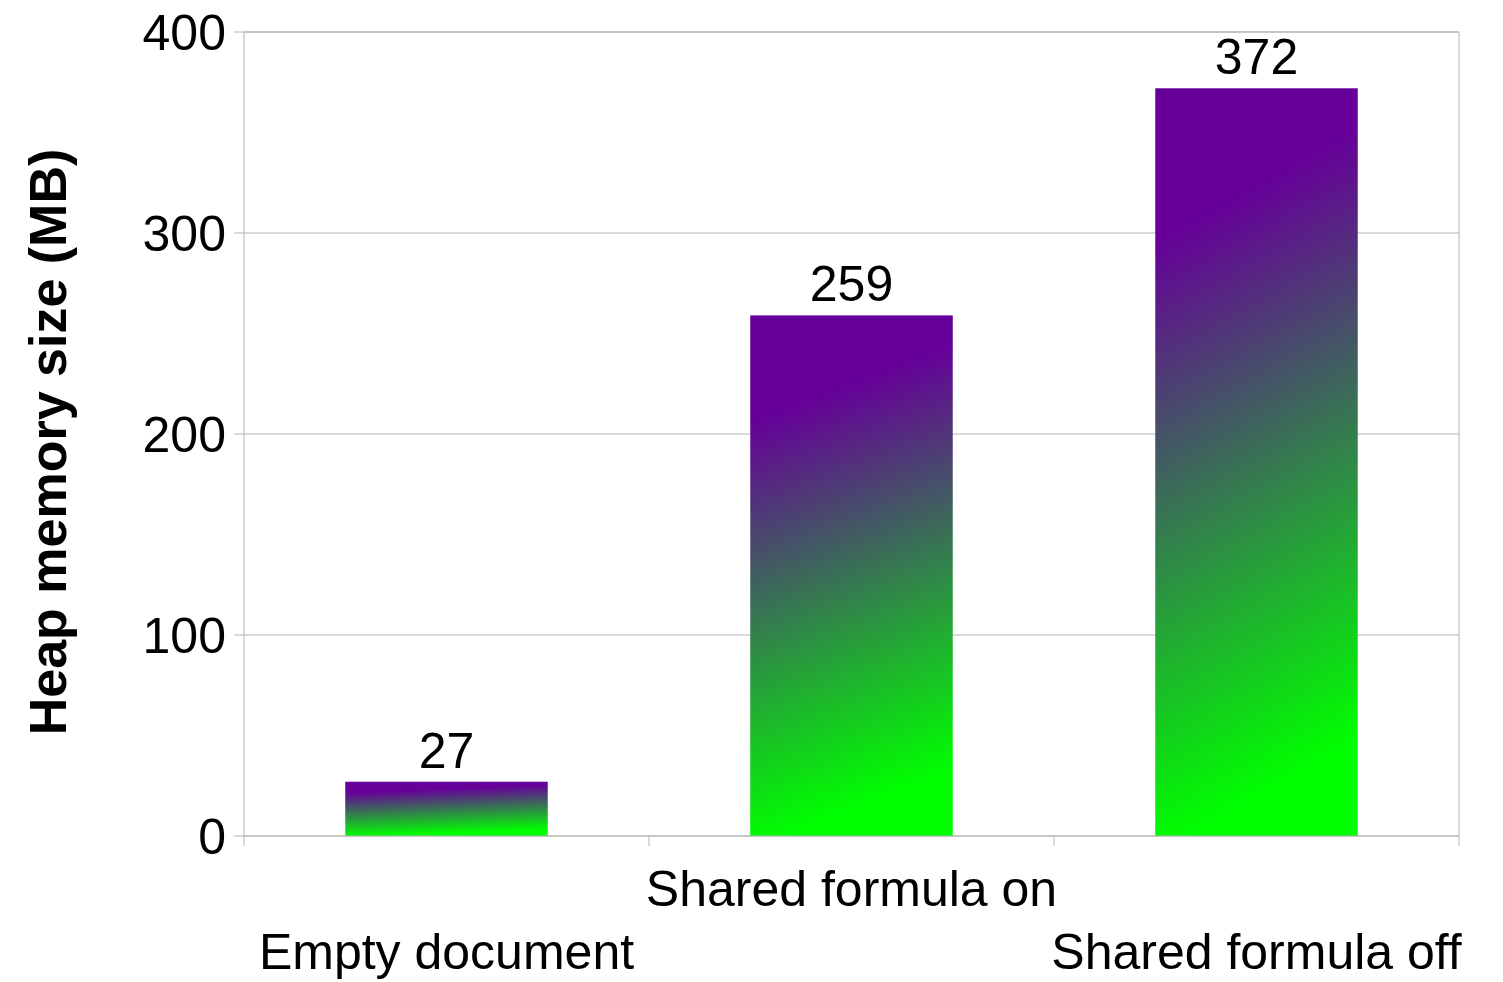  Describe the element at coordinates (184, 32) in the screenshot. I see `y-tick-label: 400` at that location.